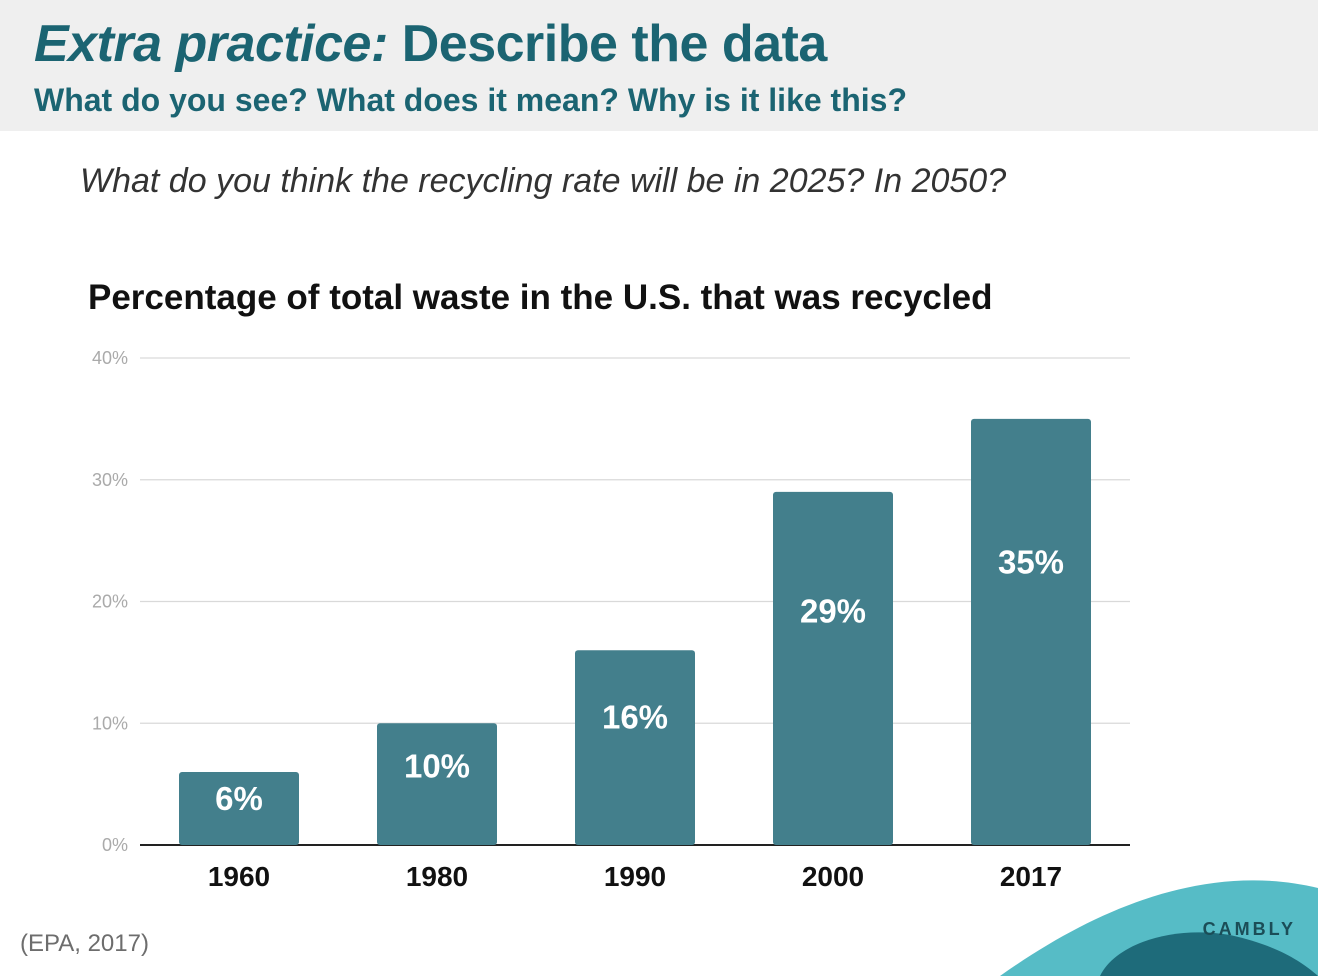 The image size is (1318, 976). What do you see at coordinates (1249, 929) in the screenshot?
I see `cambly-logo: CAMBLY` at bounding box center [1249, 929].